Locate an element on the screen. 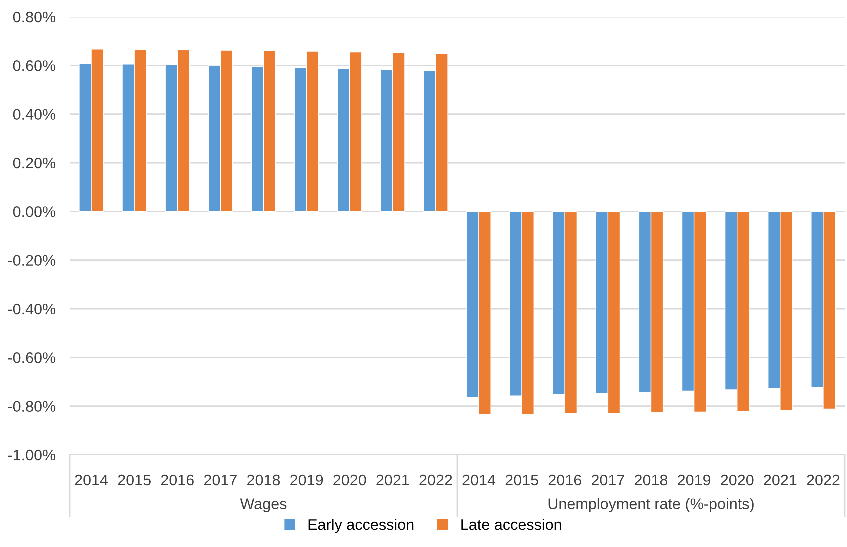 The height and width of the screenshot is (547, 847). legend-label: Early accession is located at coordinates (361, 526).